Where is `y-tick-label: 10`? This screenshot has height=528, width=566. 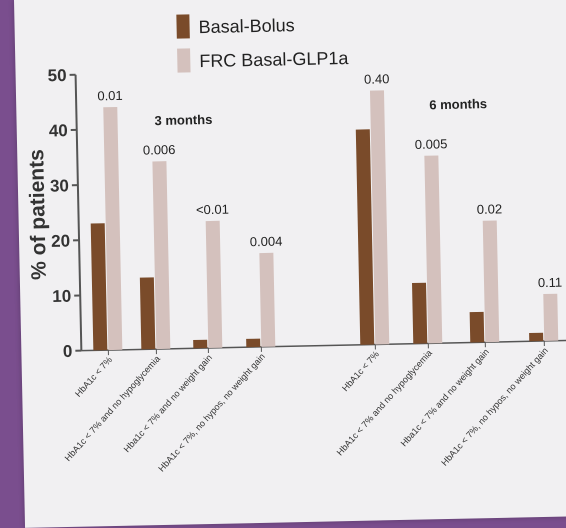
y-tick-label: 10 is located at coordinates (61, 296).